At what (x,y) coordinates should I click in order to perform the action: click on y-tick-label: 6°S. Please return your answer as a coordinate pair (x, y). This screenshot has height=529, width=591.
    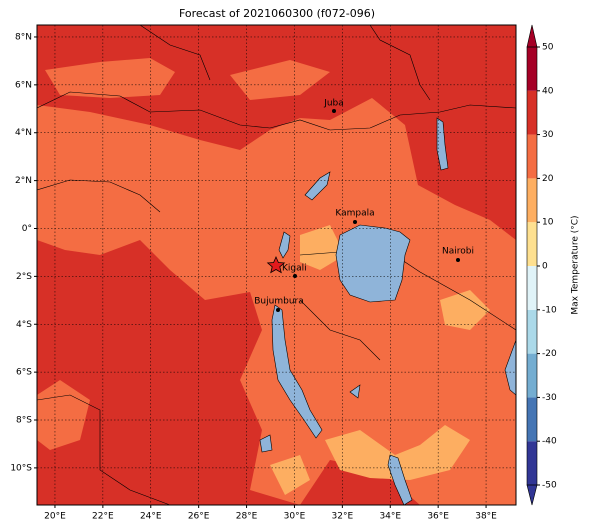
    Looking at the image, I should click on (24, 373).